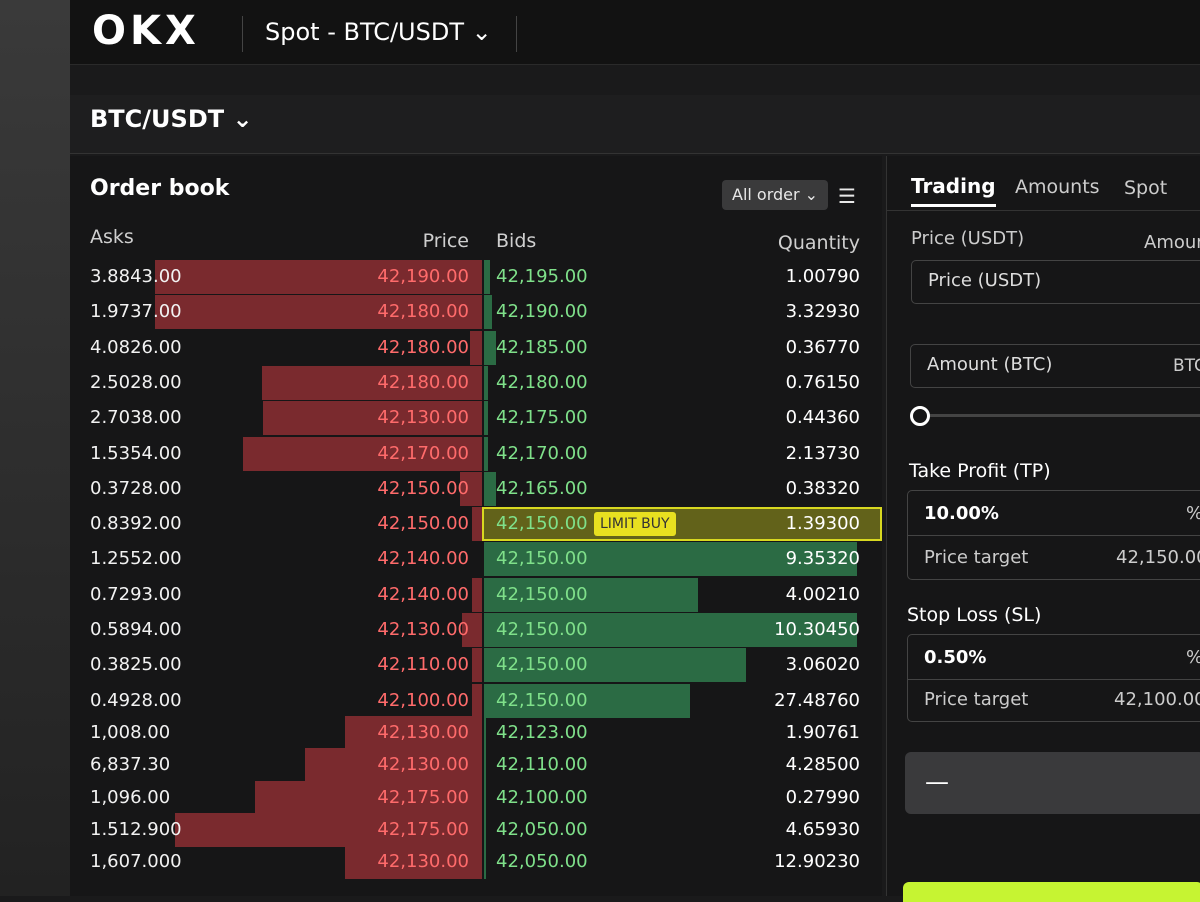 The image size is (1200, 902). I want to click on input-placeholder: Amount (BTC), so click(990, 364).